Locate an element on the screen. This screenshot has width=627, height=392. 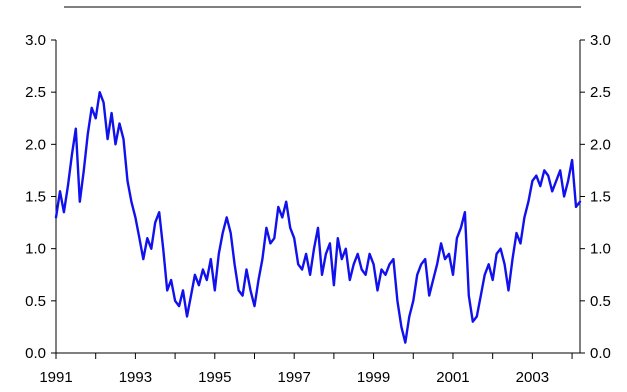
x-tick-label: 2001 is located at coordinates (452, 377).